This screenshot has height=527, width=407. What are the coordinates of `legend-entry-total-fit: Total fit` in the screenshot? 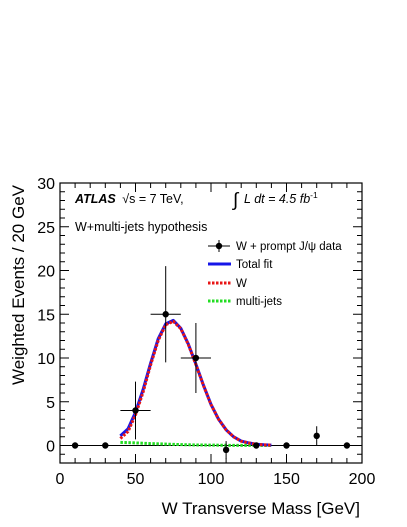 It's located at (240, 265).